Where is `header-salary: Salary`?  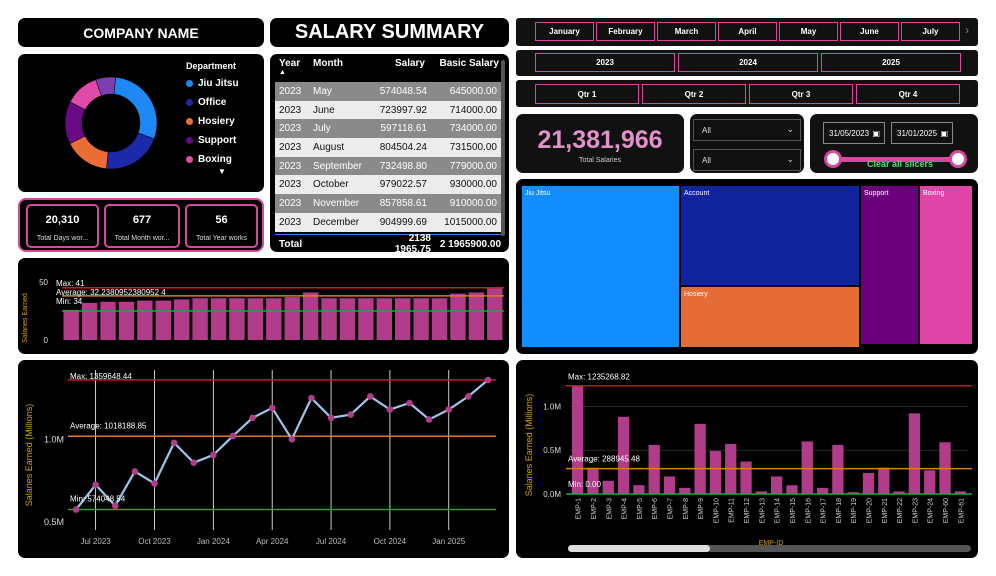
header-salary: Salary is located at coordinates (409, 63).